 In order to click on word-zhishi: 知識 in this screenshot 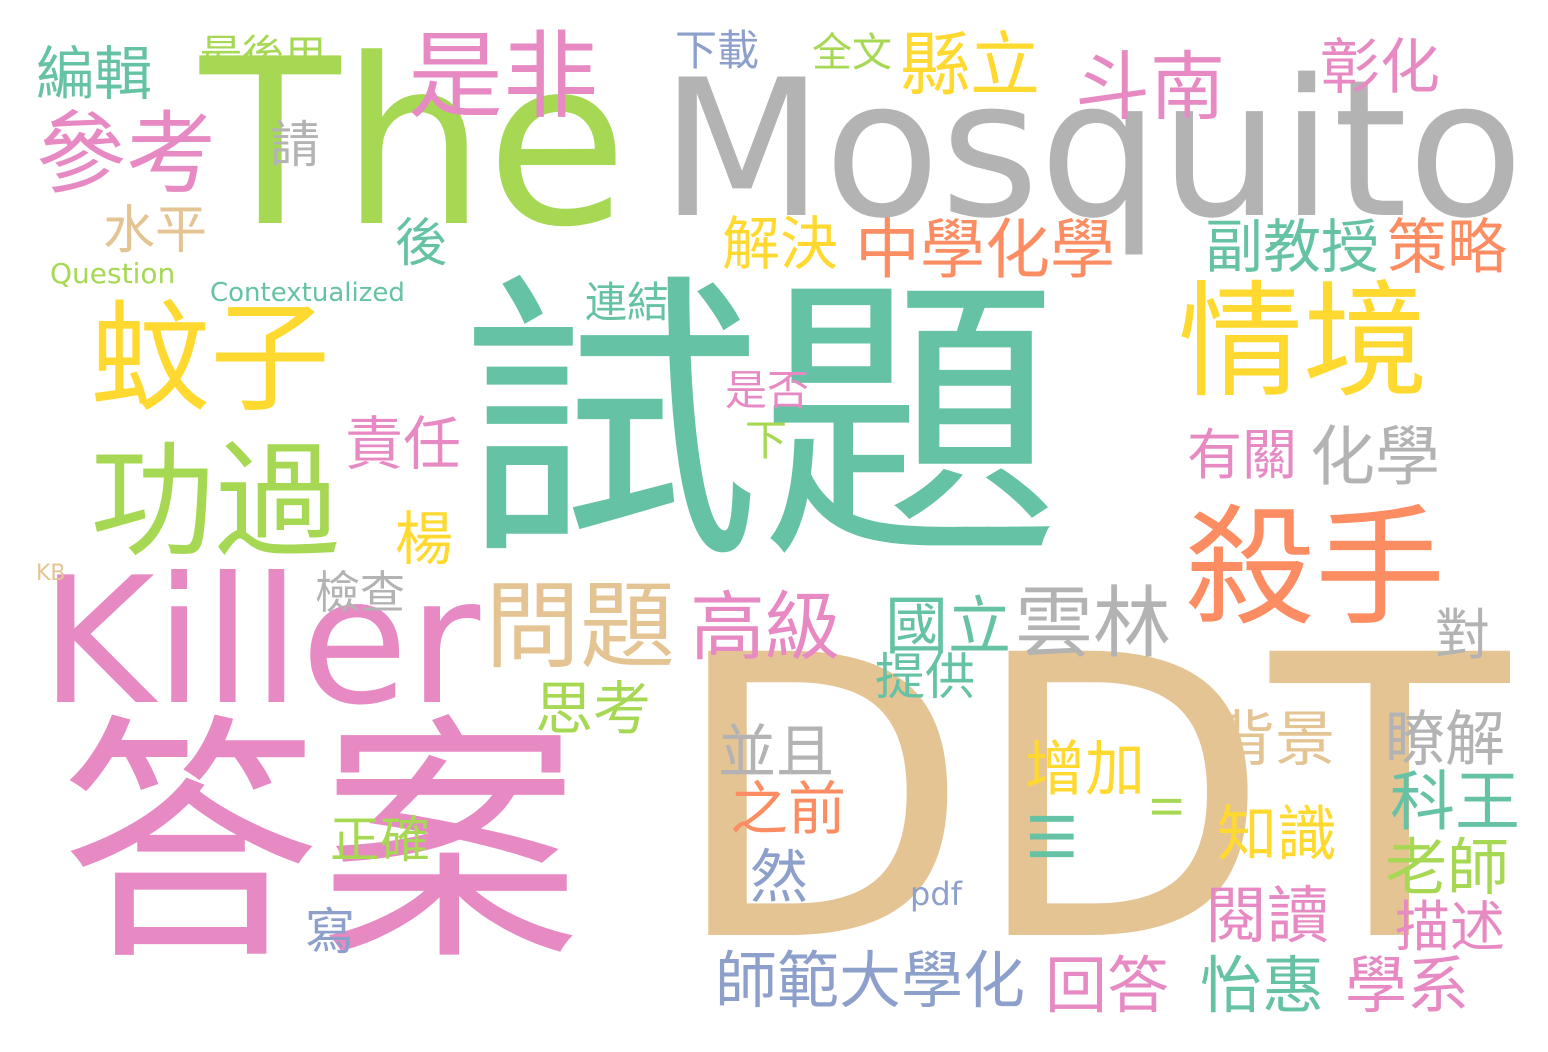, I will do `click(1277, 835)`.